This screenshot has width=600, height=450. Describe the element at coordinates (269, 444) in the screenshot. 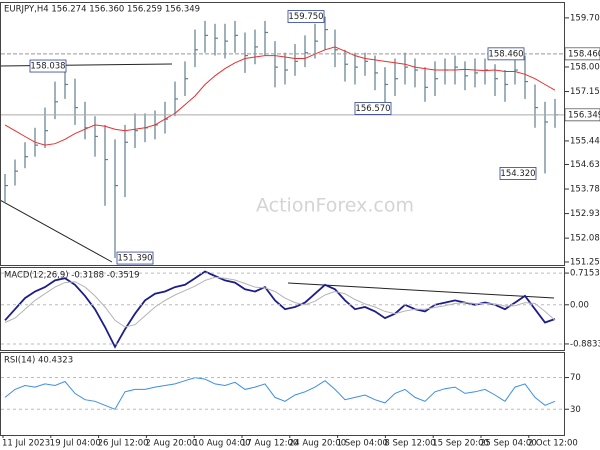

I see `x-tick-label: 17 Aug 12:00` at that location.